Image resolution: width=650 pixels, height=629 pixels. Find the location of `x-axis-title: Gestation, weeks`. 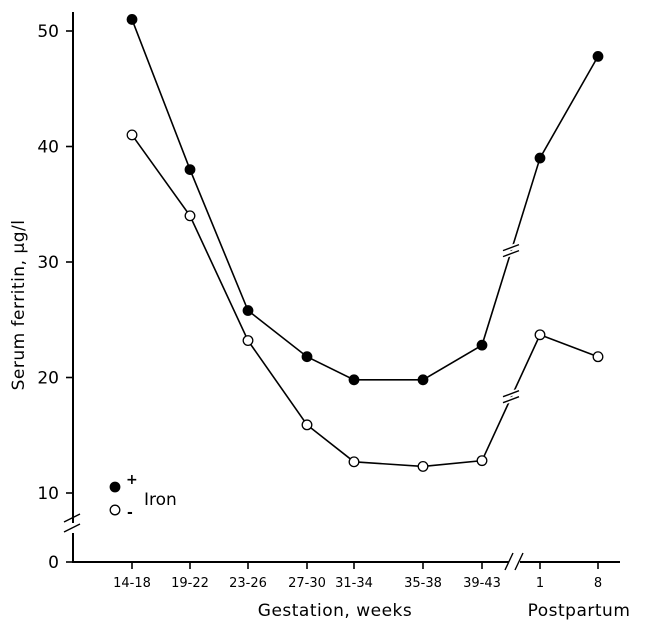

x-axis-title: Gestation, weeks is located at coordinates (335, 611).